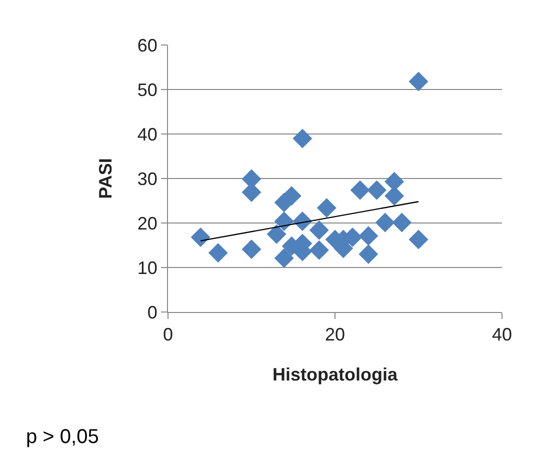 Image resolution: width=548 pixels, height=462 pixels. I want to click on y-tick-label: 20, so click(147, 223).